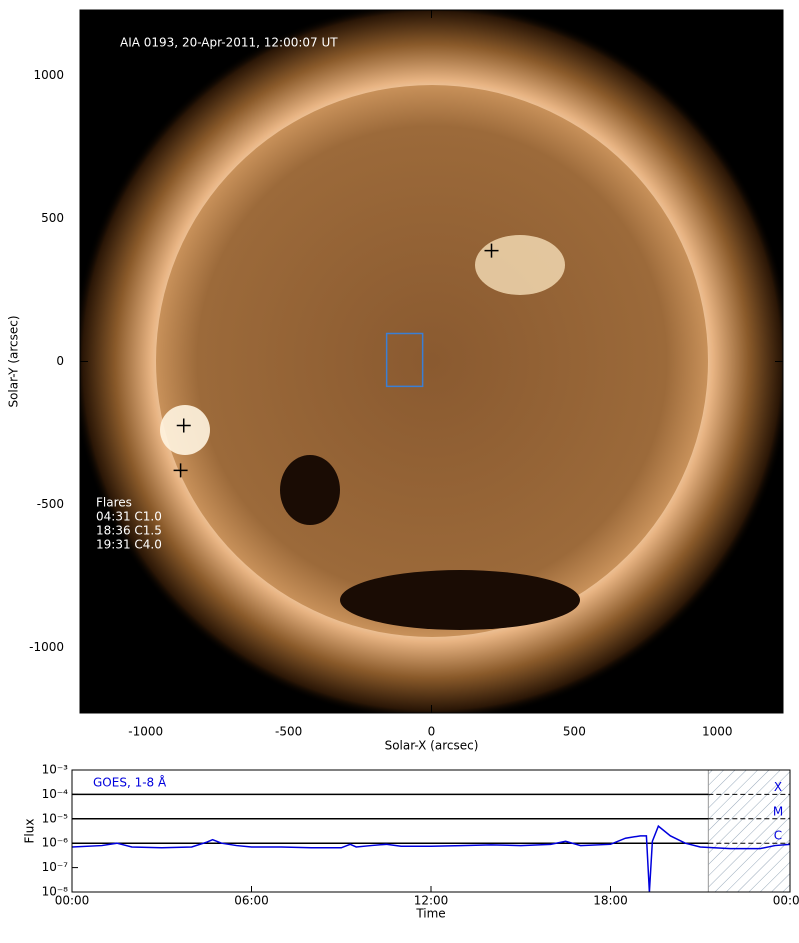 The image size is (799, 943). I want to click on y-tick-label: 10⁻³, so click(55, 770).